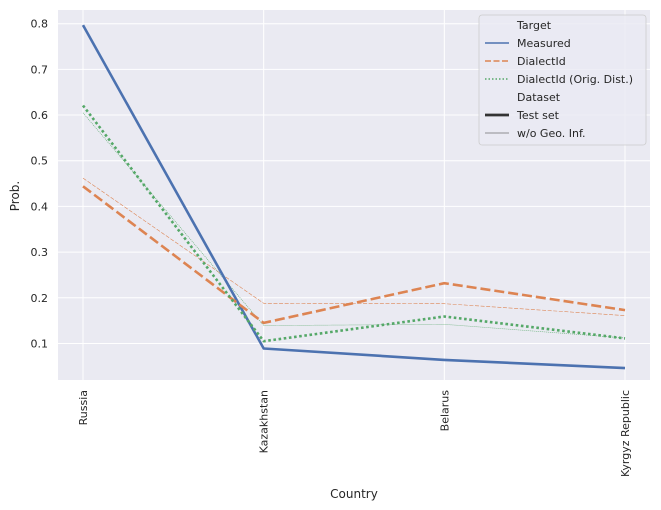 The image size is (661, 510). I want to click on x-tick-labels: Russia Kazakhstan Belarus Kyrgyz Republic, so click(354, 433).